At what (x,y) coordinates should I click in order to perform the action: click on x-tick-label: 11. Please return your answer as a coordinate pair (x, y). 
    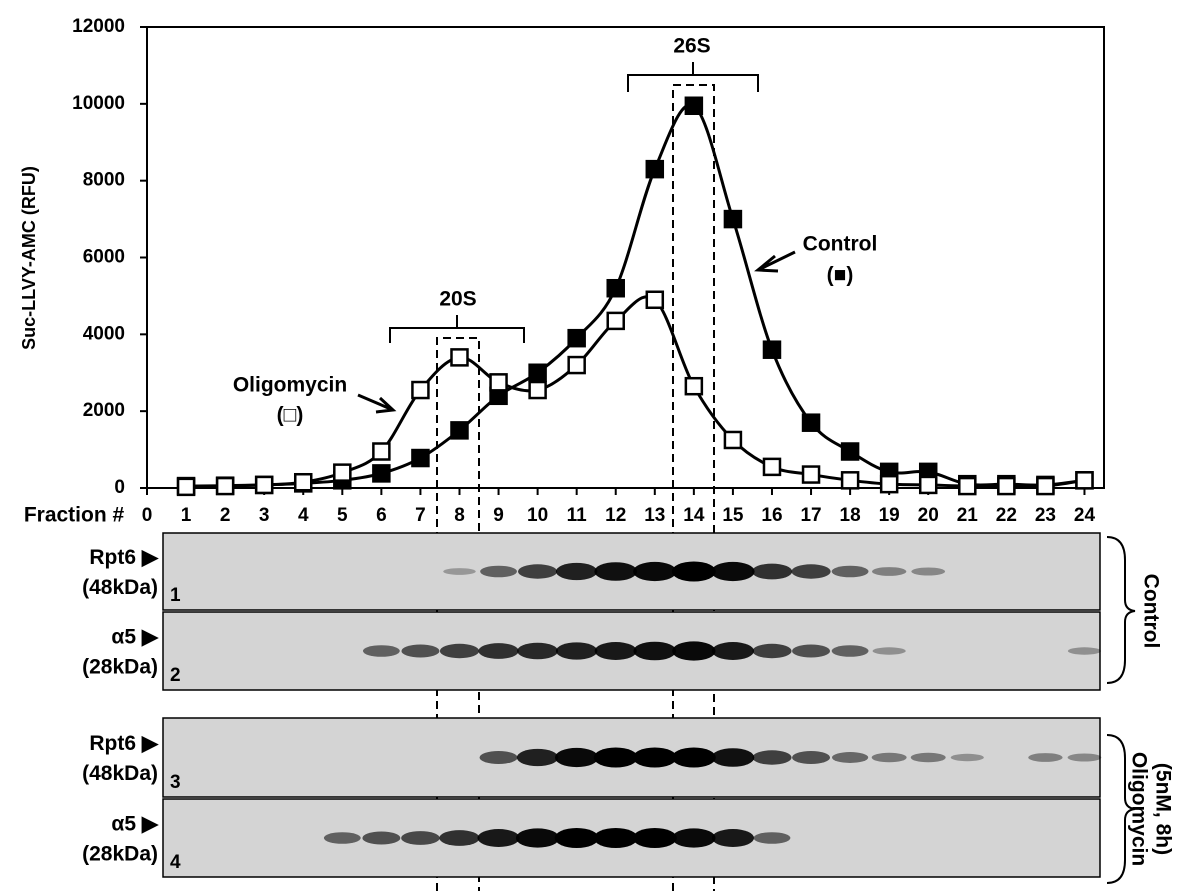
    Looking at the image, I should click on (577, 515).